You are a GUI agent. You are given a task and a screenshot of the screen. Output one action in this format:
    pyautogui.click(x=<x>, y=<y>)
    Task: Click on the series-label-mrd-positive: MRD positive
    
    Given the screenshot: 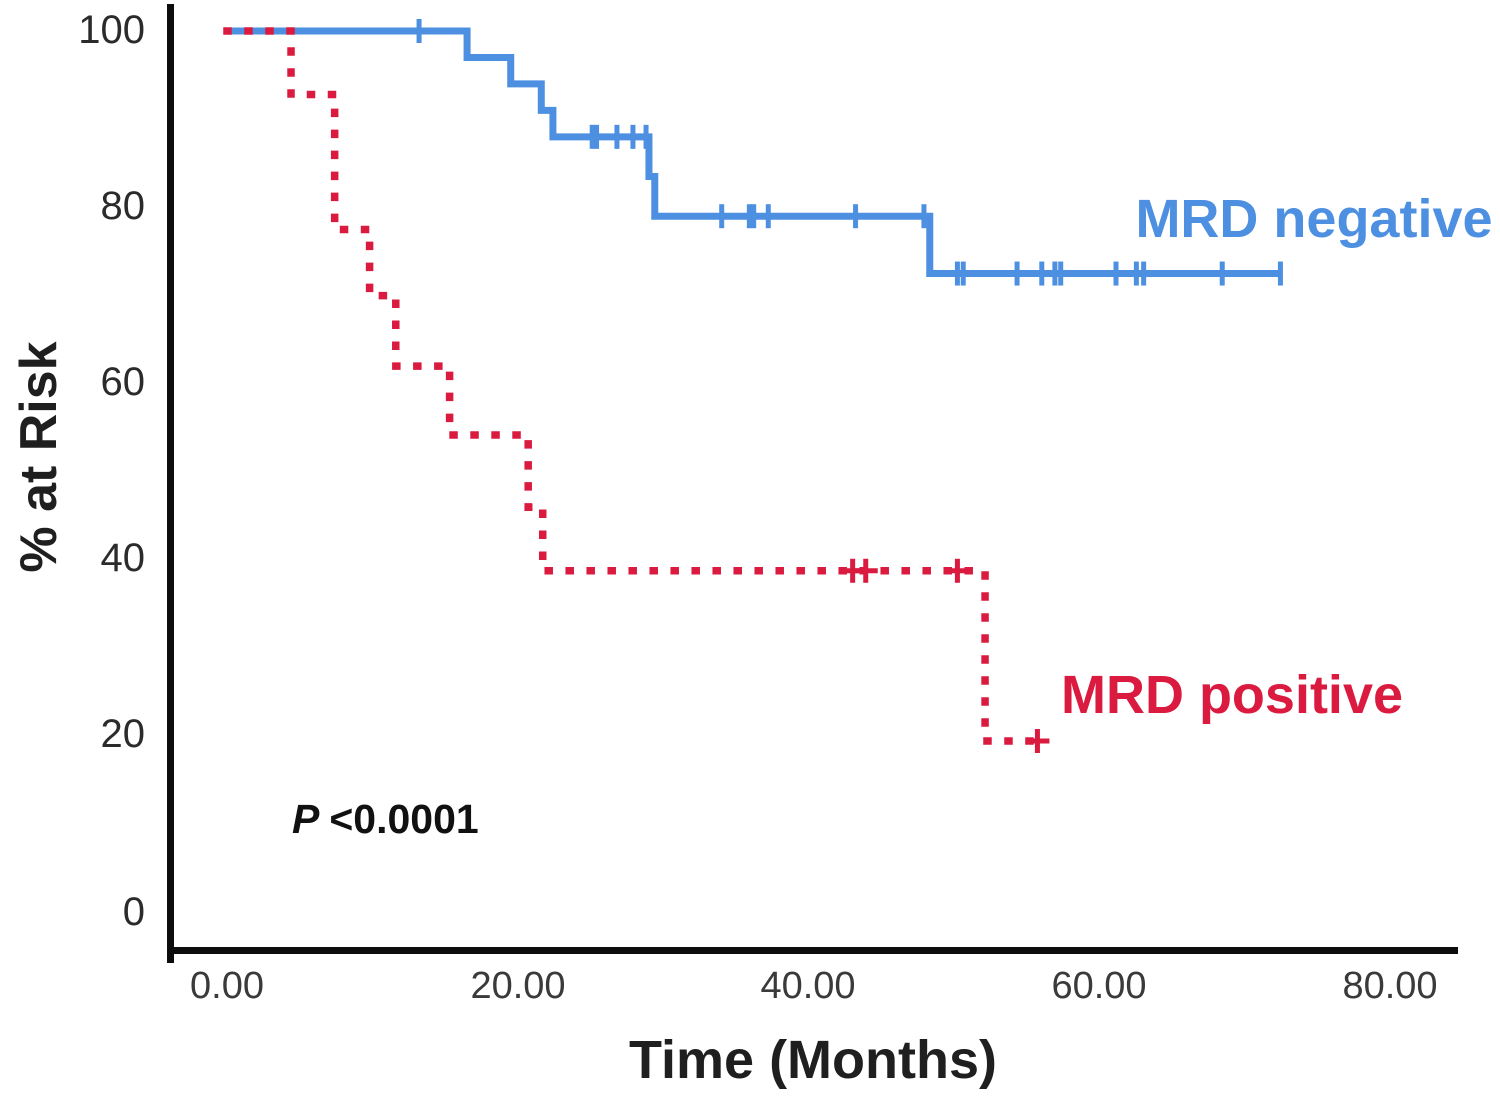 What is the action you would take?
    pyautogui.click(x=1232, y=695)
    